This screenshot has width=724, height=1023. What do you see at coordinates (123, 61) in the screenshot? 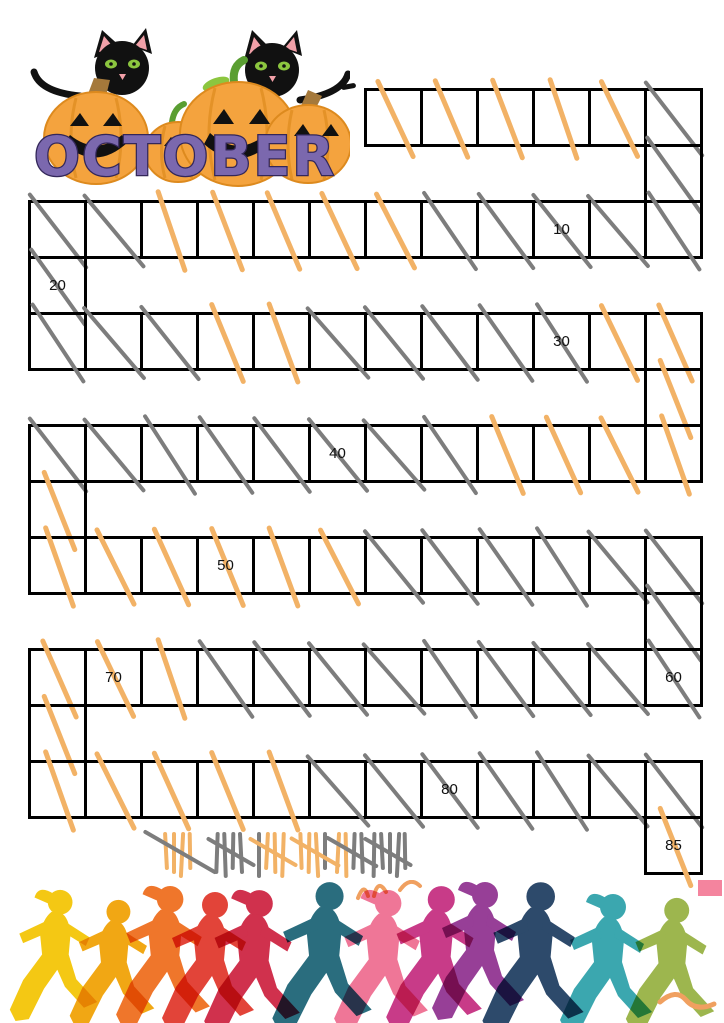
I see `black-cat-left` at bounding box center [123, 61].